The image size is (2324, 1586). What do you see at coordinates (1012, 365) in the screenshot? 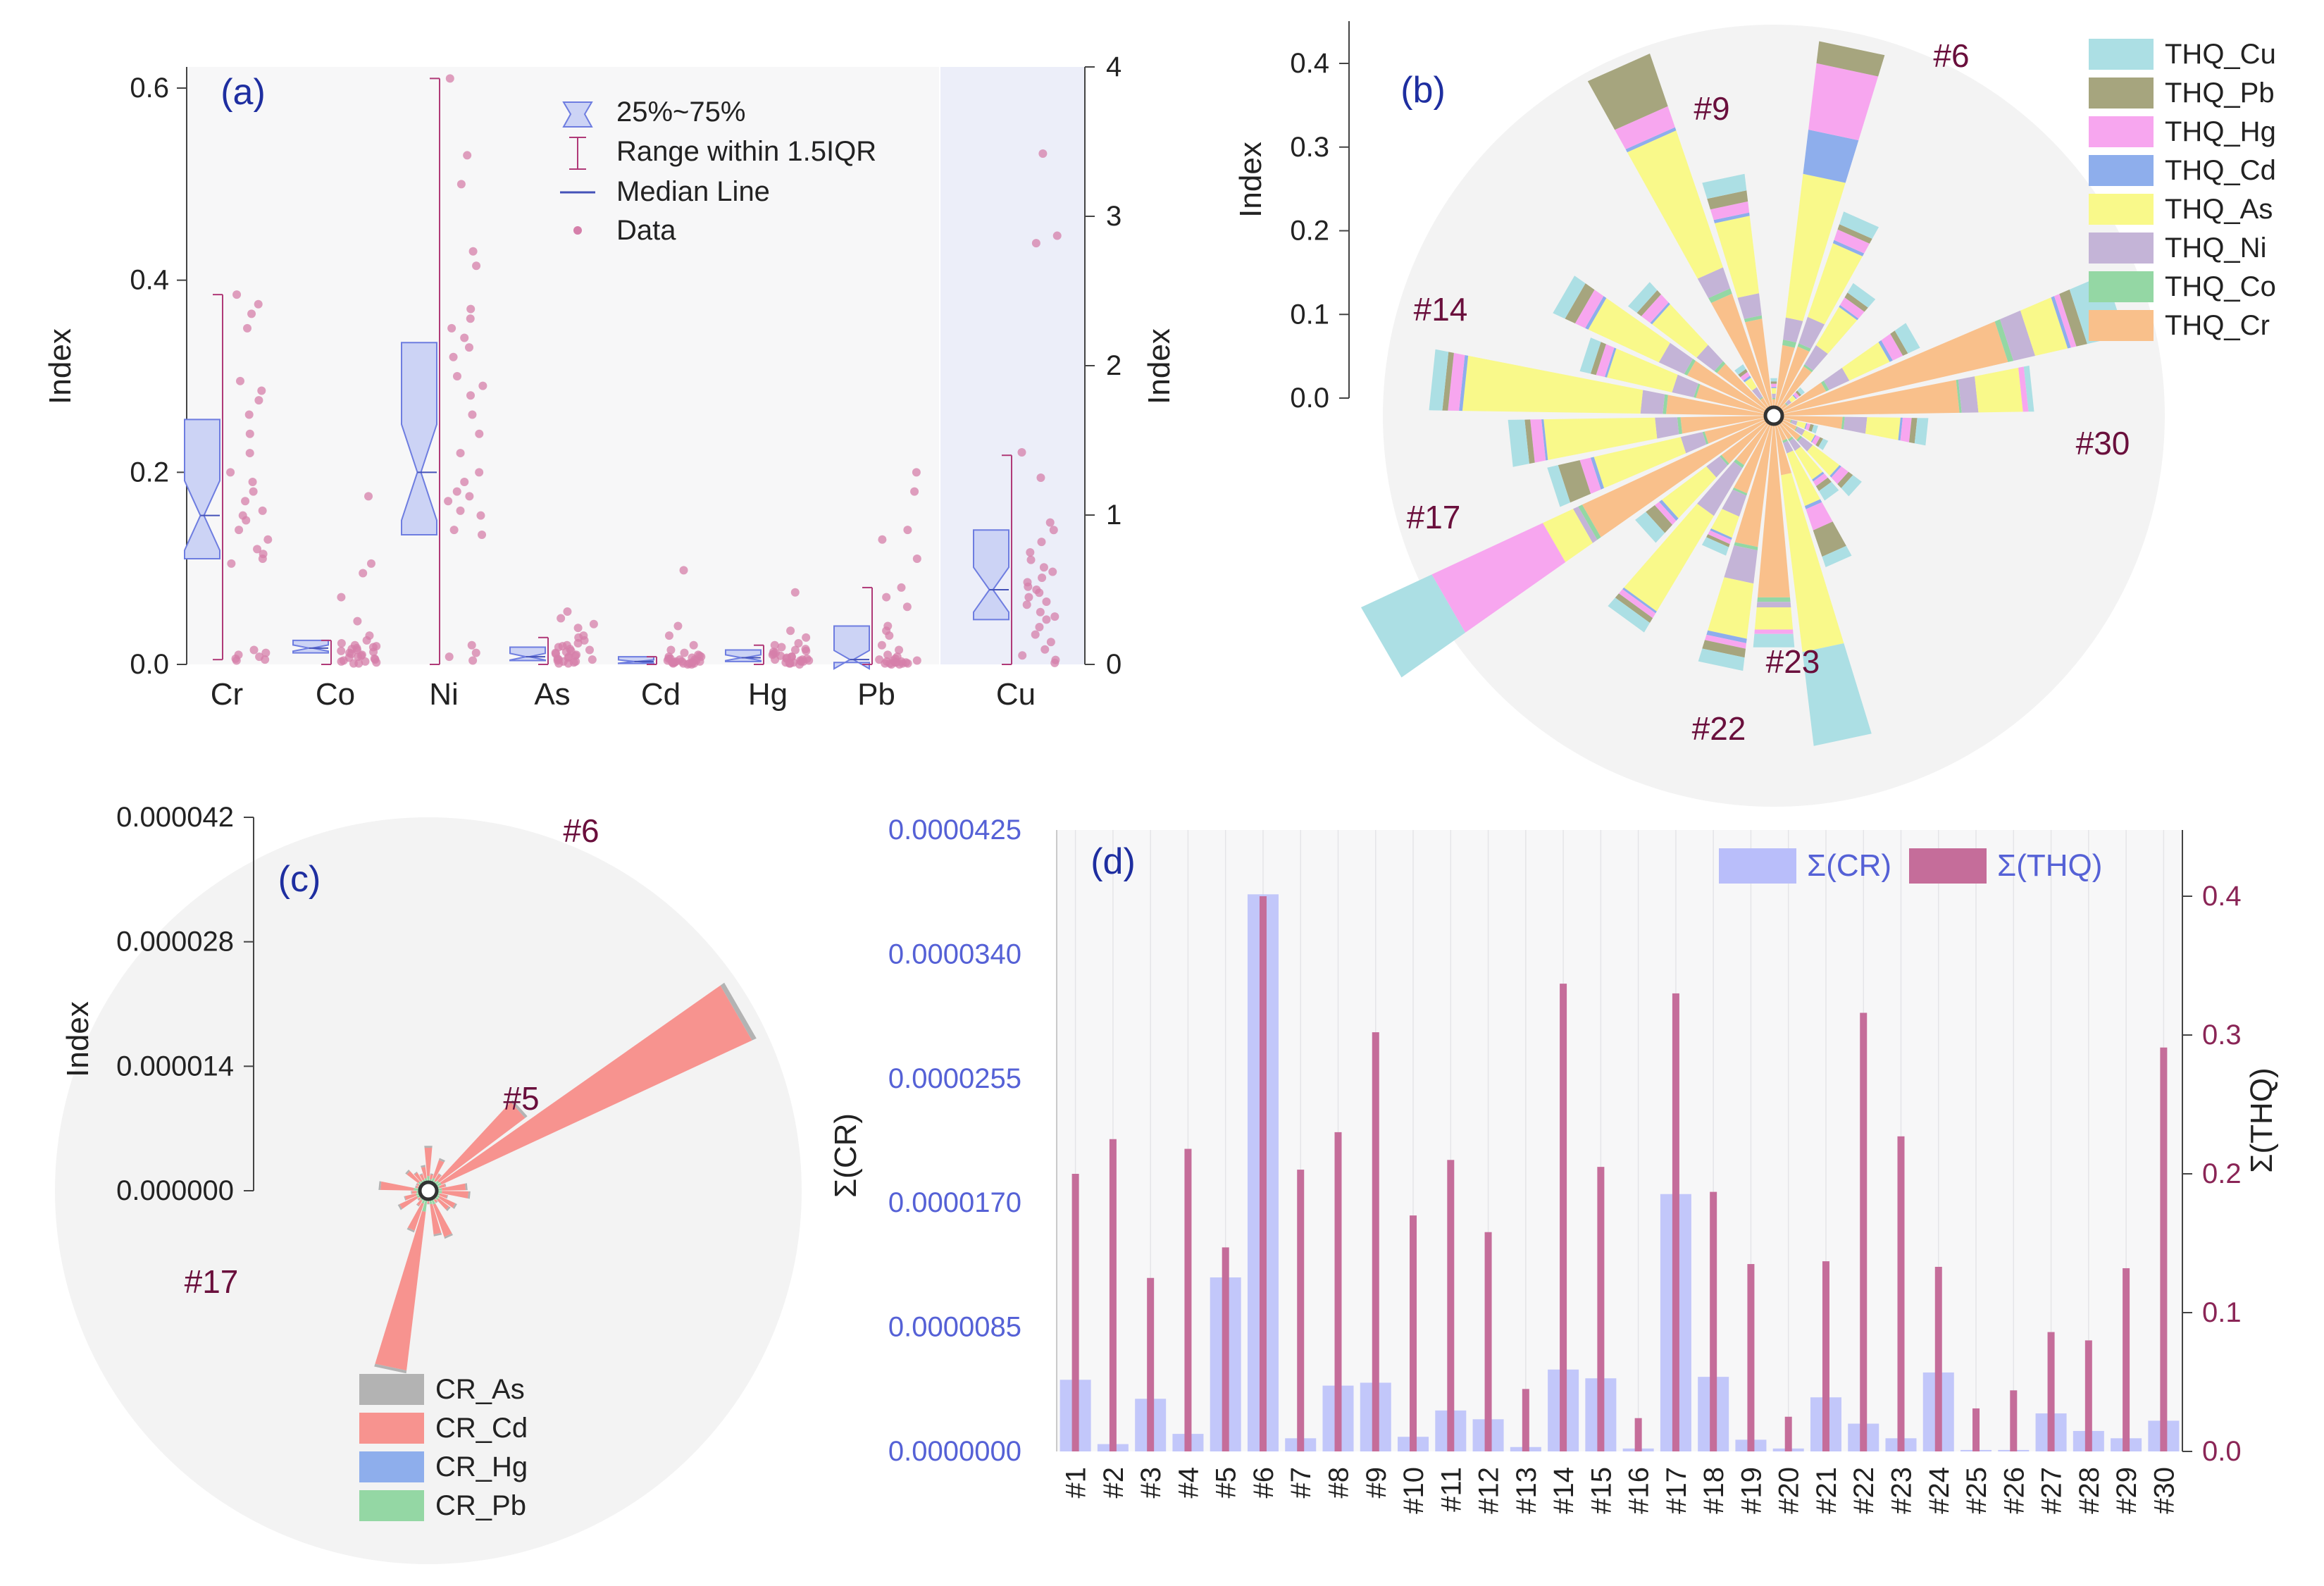
I see `cu-background` at bounding box center [1012, 365].